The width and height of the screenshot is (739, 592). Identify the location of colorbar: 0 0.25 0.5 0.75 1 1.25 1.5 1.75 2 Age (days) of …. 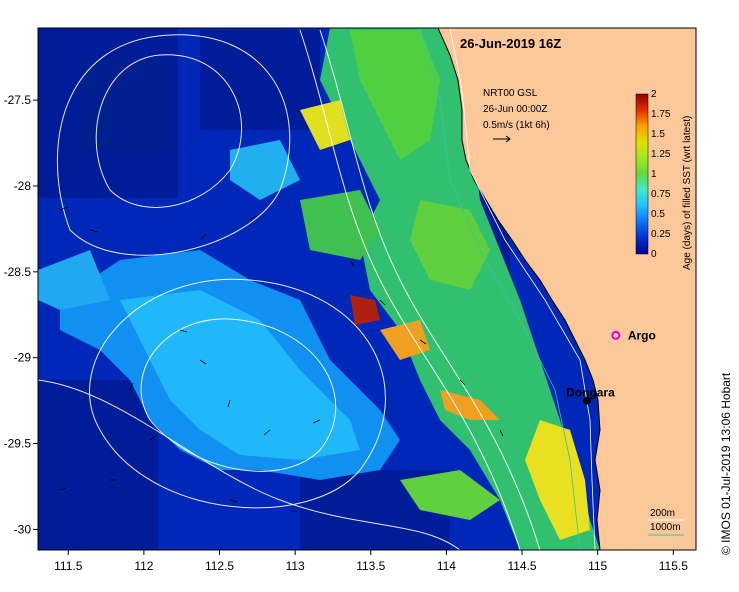
(664, 179).